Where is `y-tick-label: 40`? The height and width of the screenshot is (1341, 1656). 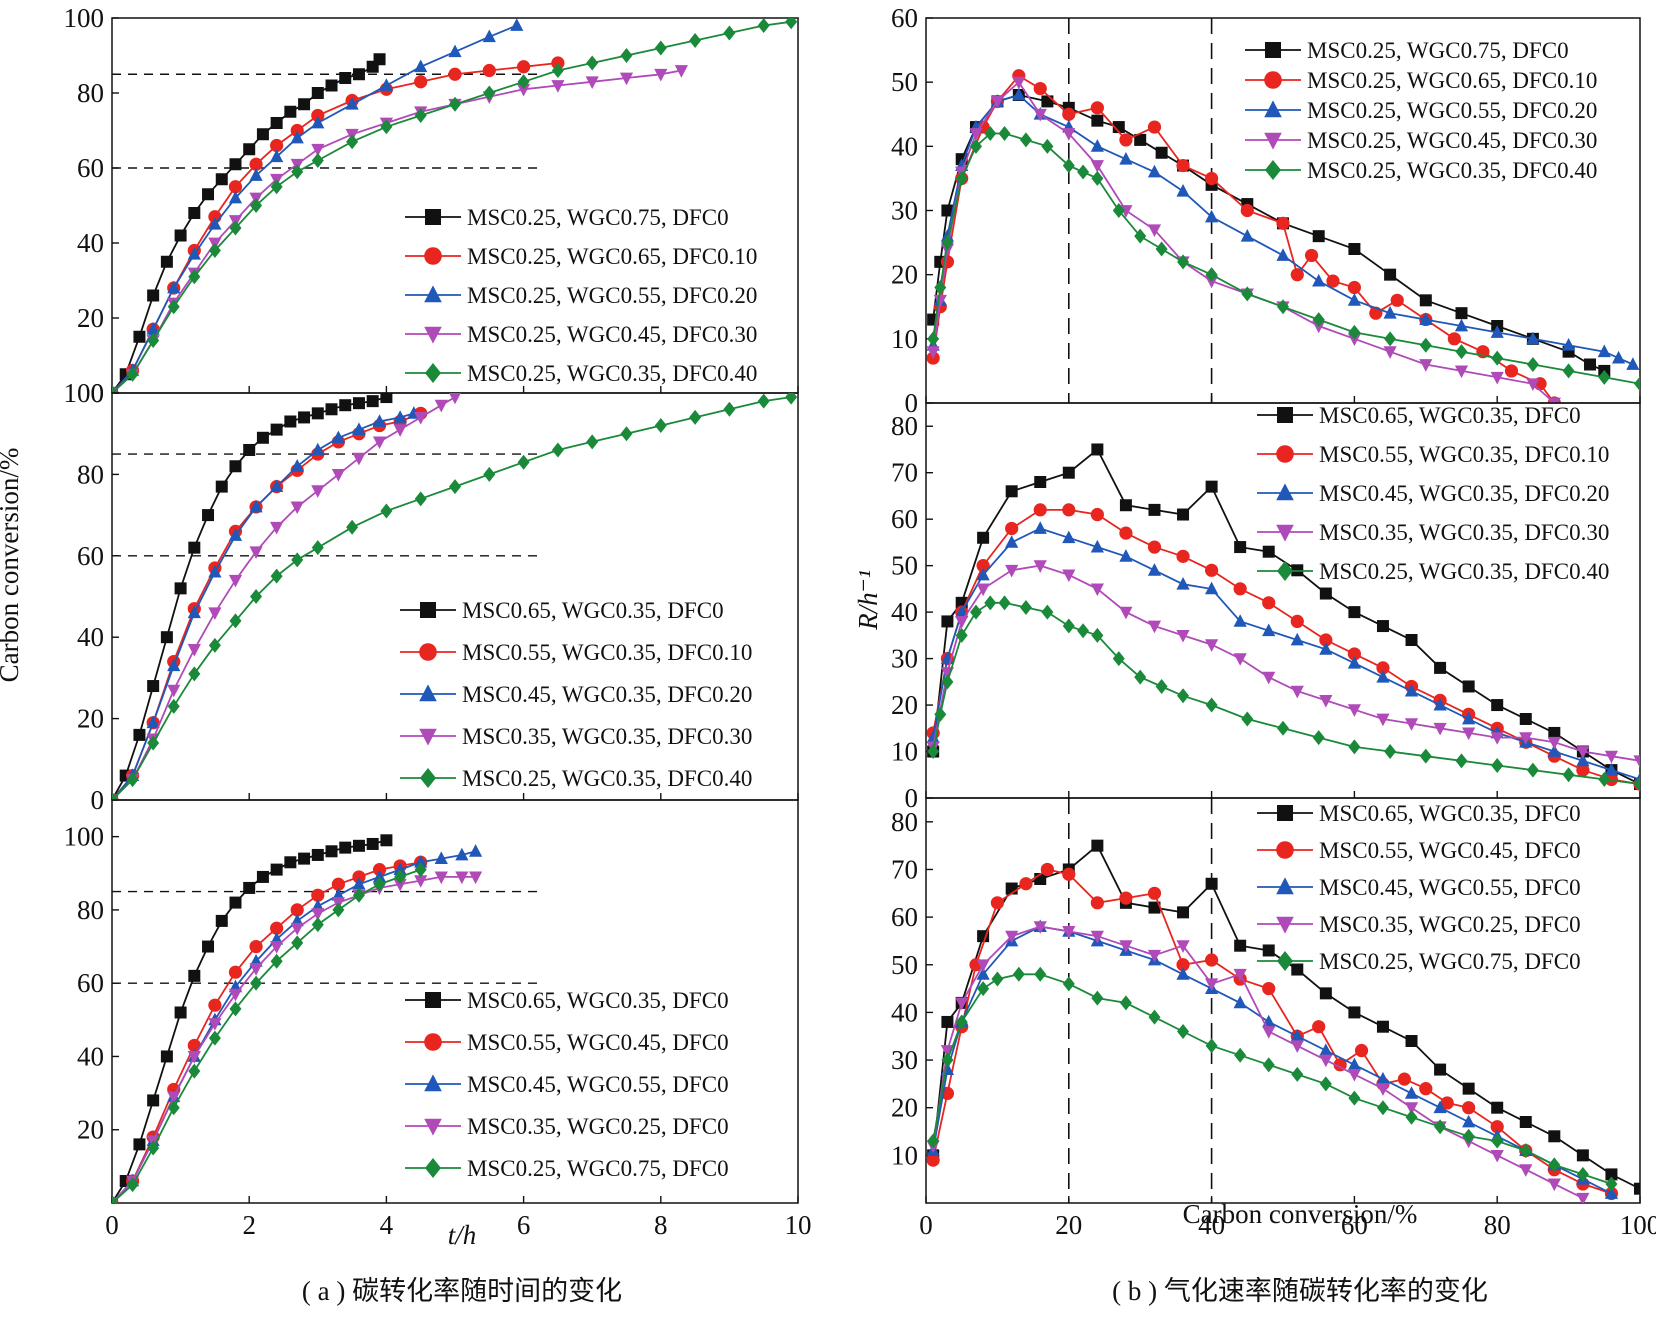
y-tick-label: 40 is located at coordinates (90, 1056).